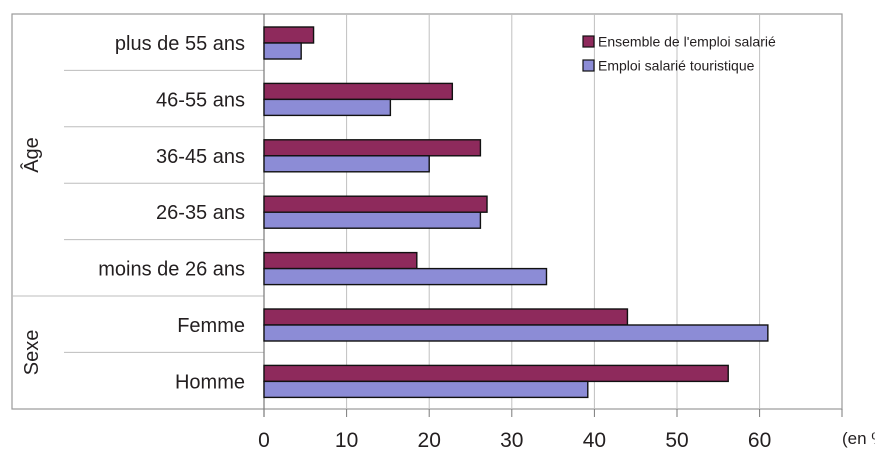 The width and height of the screenshot is (875, 455). I want to click on category-label: 46-55 ans, so click(200, 100).